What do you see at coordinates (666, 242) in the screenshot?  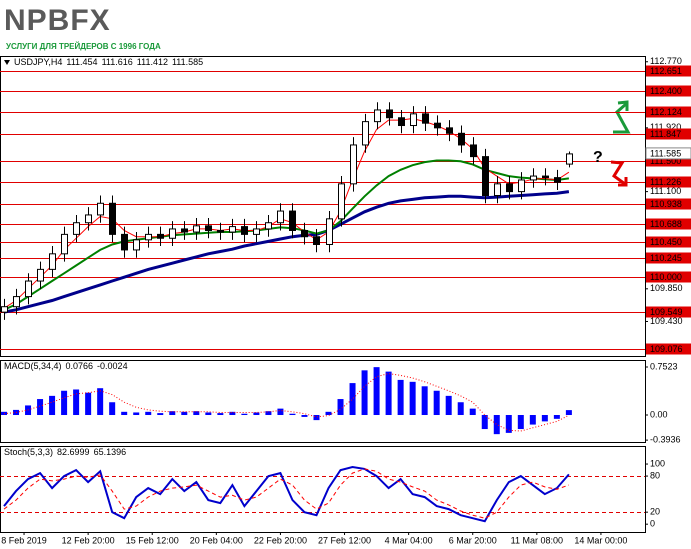 I see `level-label: 110.450` at bounding box center [666, 242].